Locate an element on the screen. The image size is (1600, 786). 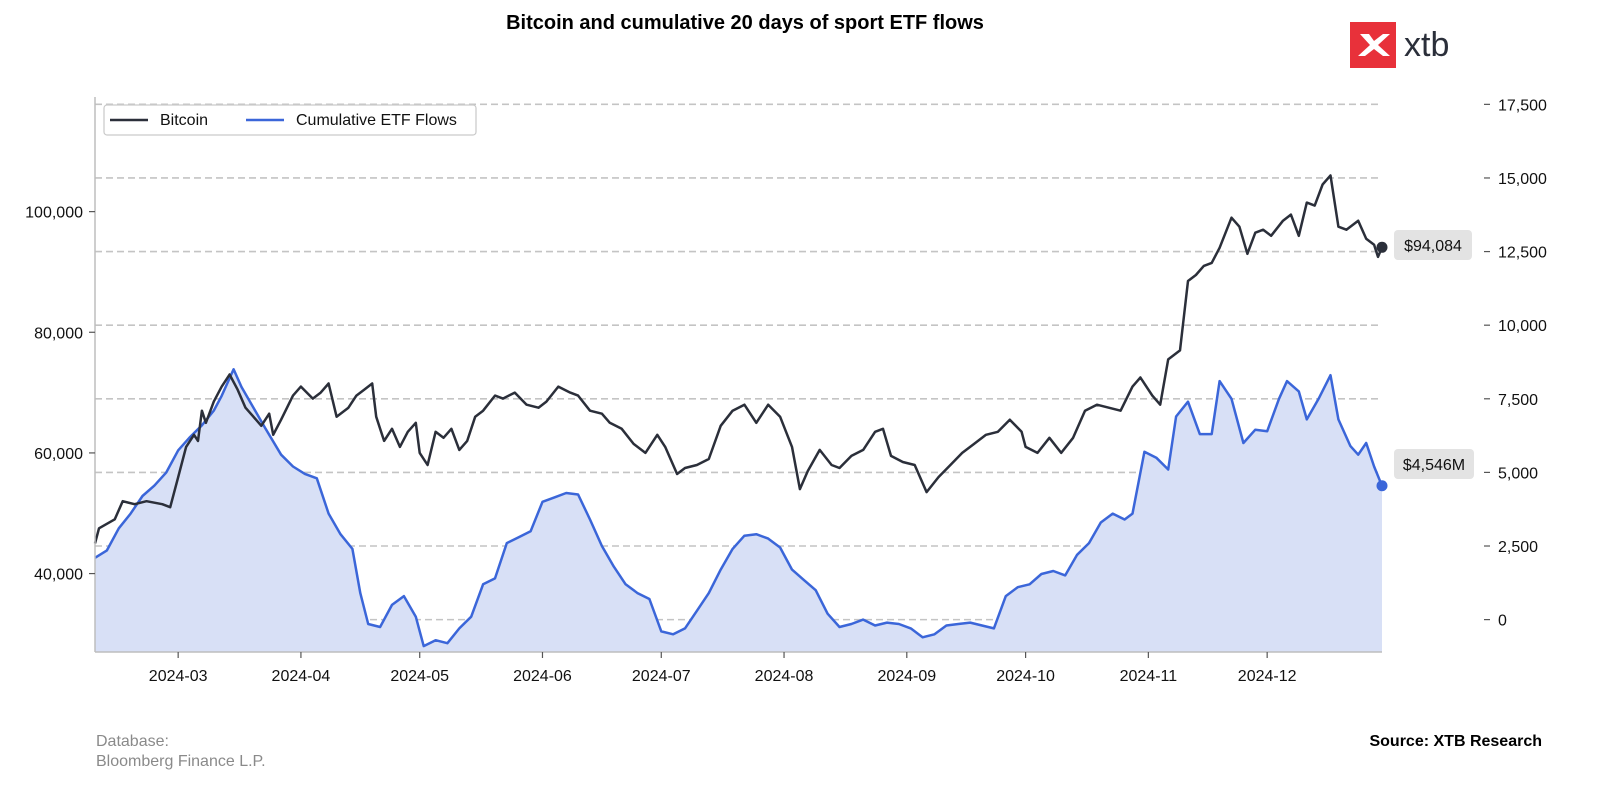
right-tick-label: 7,500 is located at coordinates (1518, 400).